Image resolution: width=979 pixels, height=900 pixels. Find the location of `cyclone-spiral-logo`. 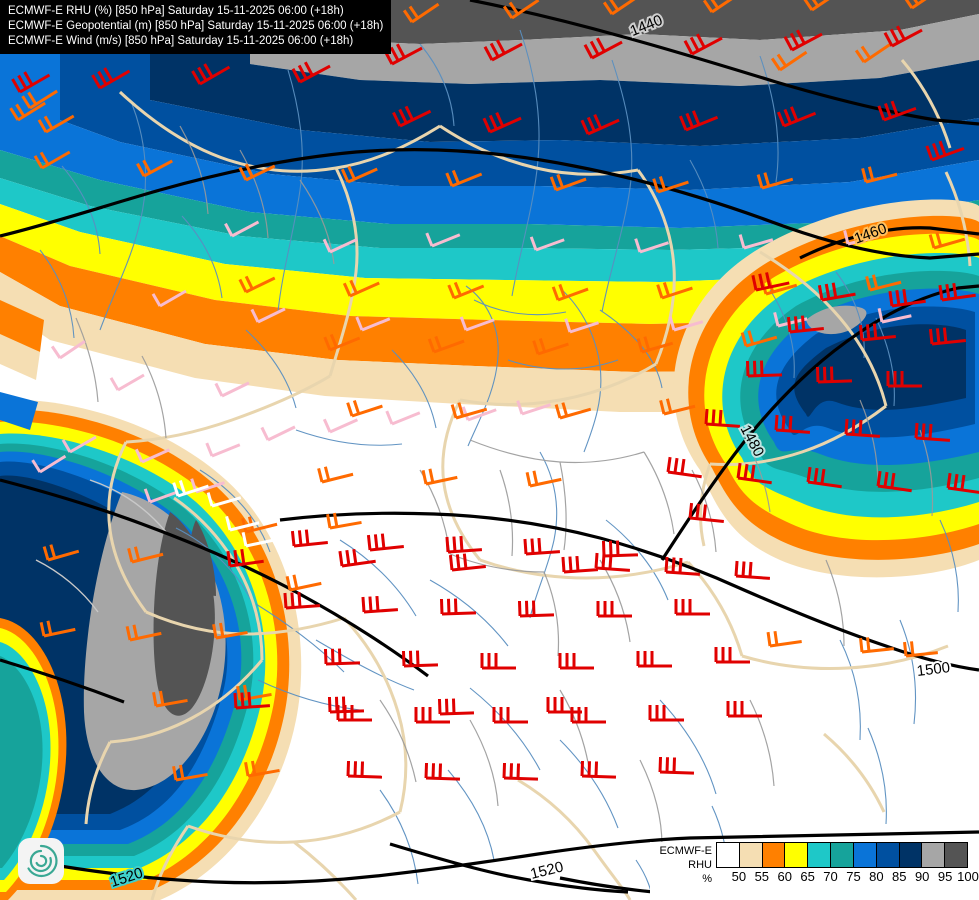

cyclone-spiral-logo is located at coordinates (41, 861).